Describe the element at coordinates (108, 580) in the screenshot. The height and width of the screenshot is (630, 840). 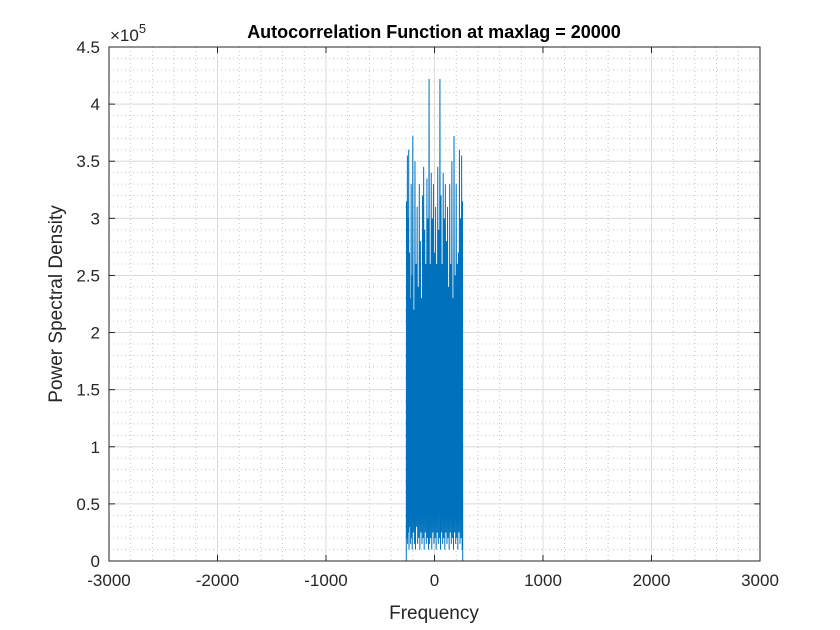
I see `x-tick-label: -3000` at that location.